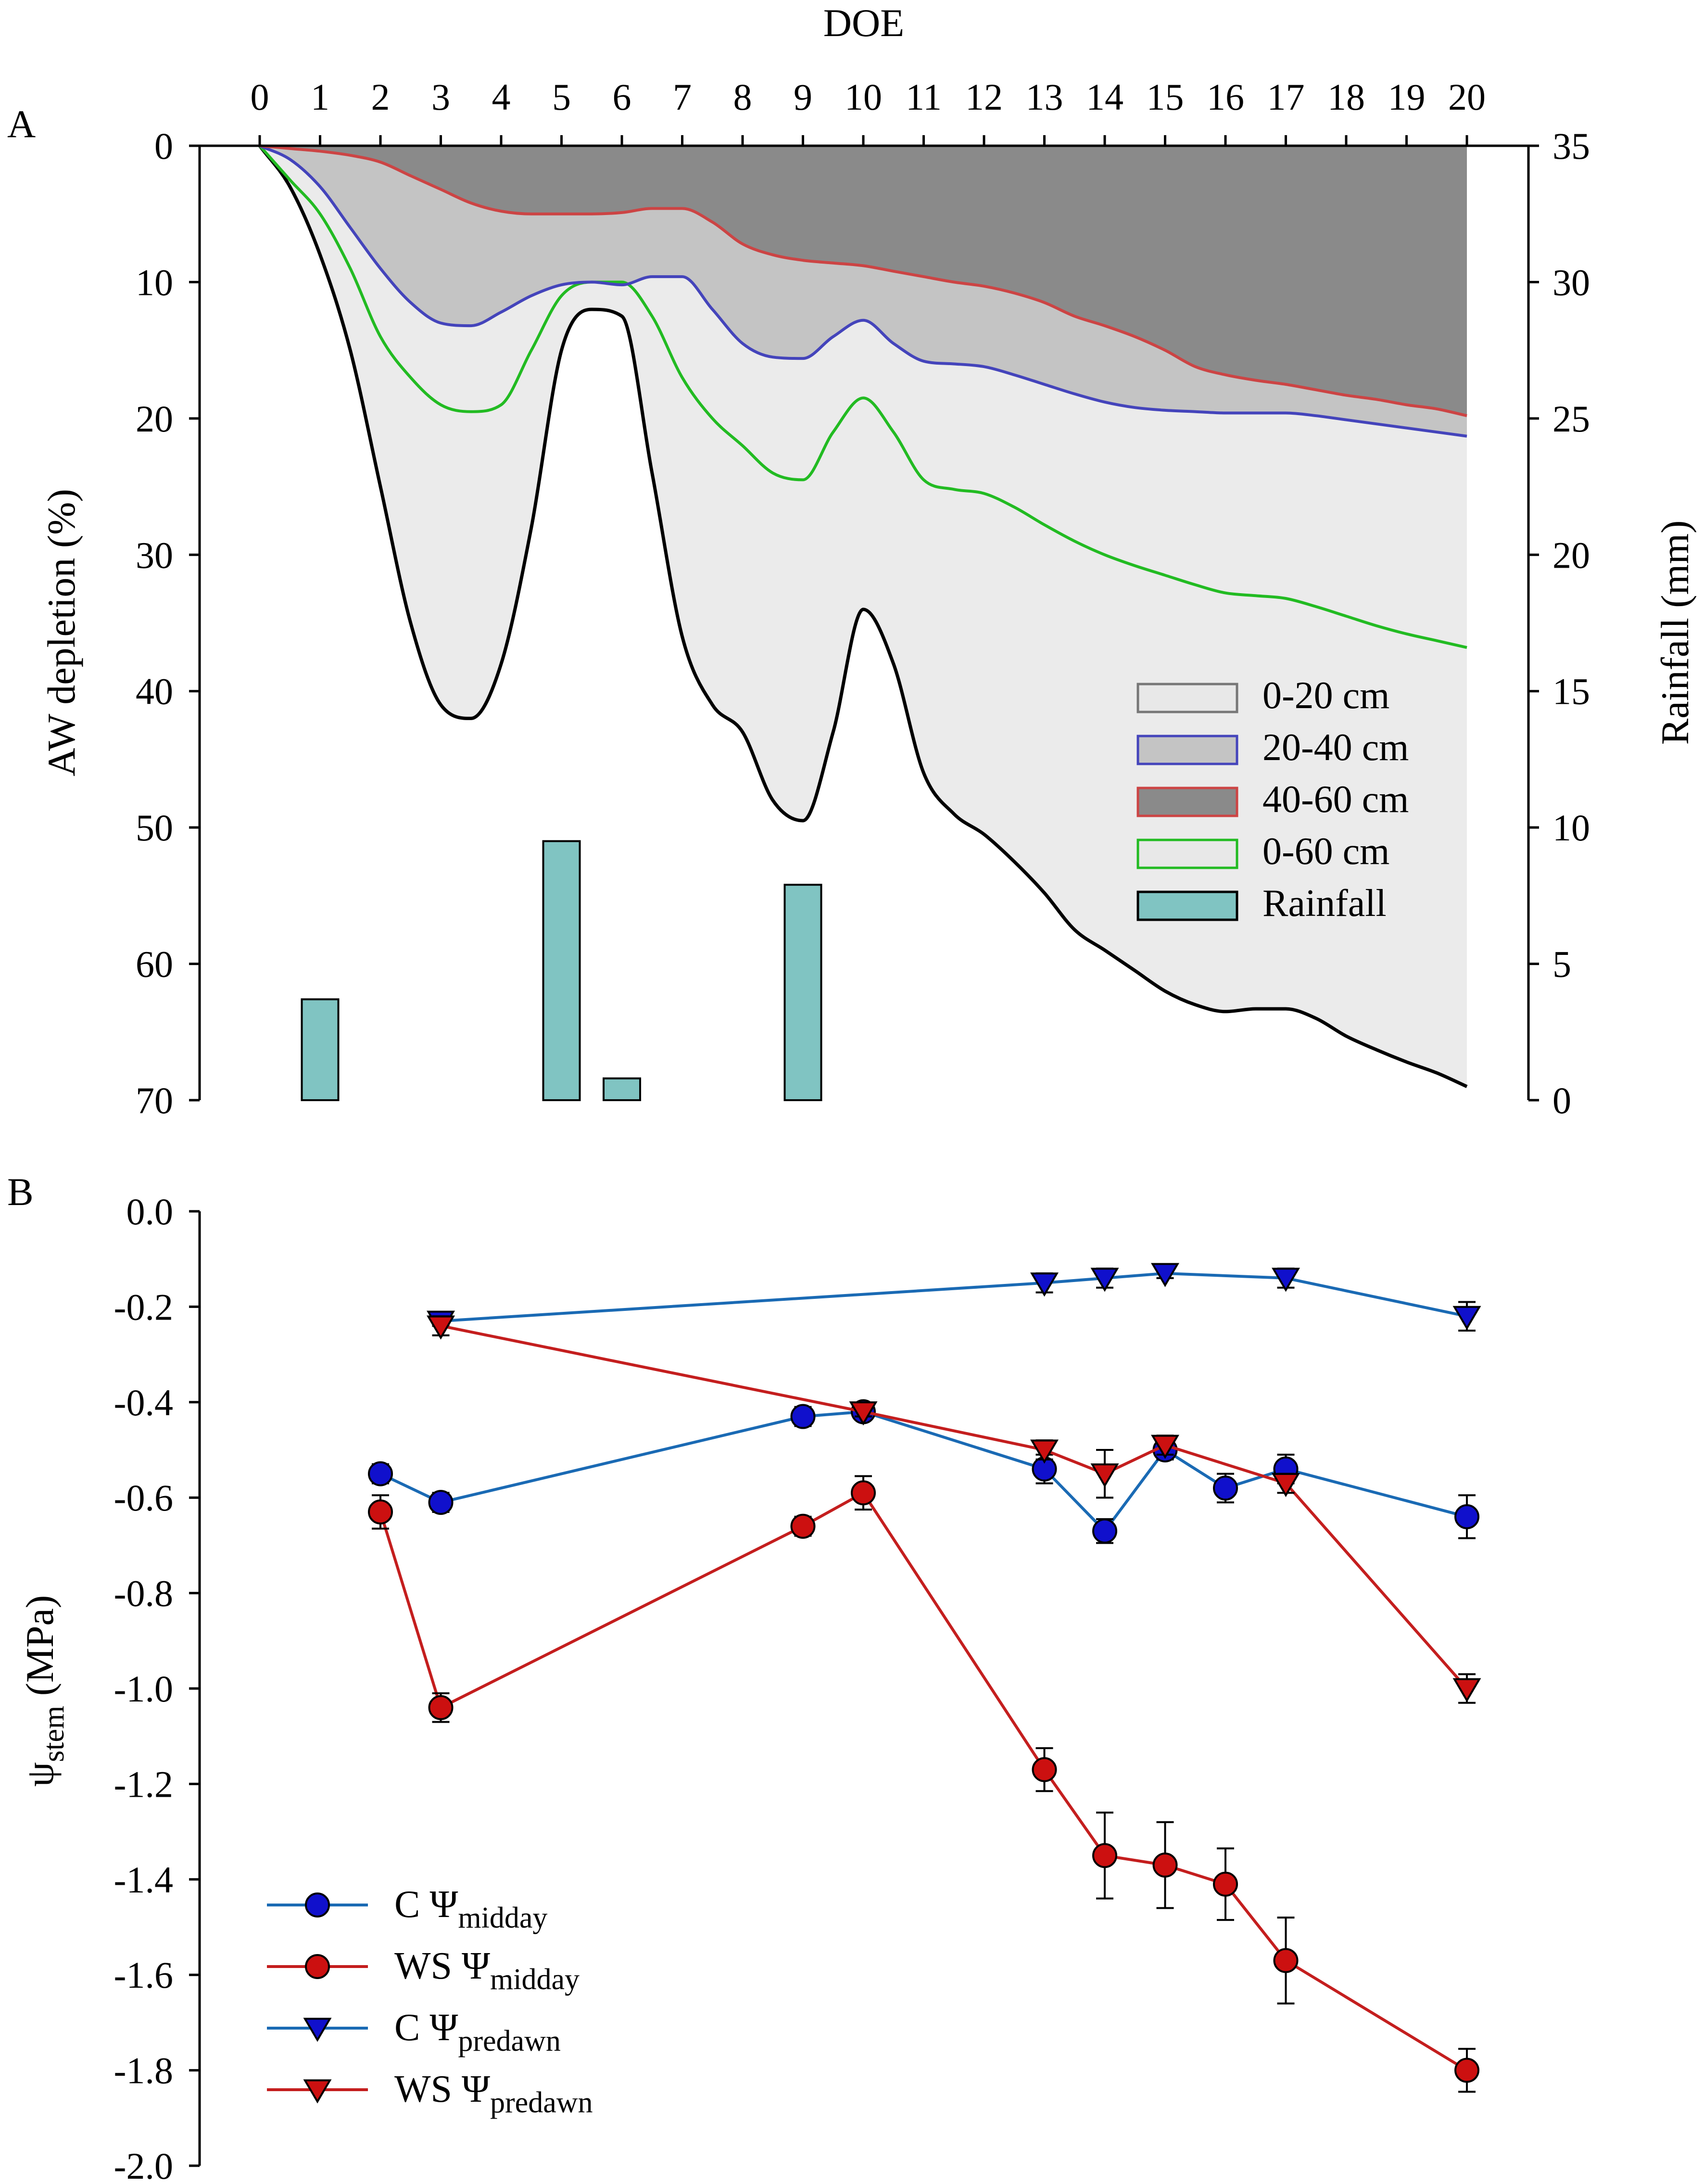  I want to click on panel-a-y2-axis-title: Rainfall (mm), so click(1675, 633).